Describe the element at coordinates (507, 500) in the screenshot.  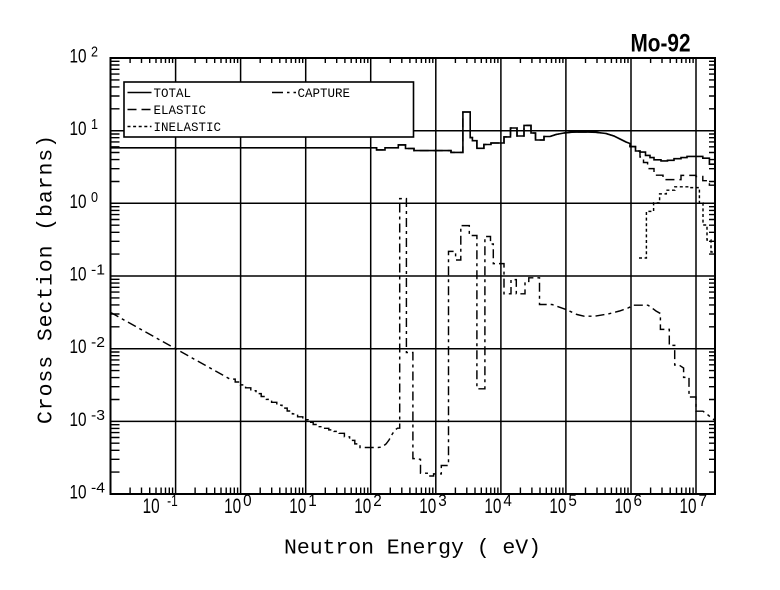
I see `svg-text: 4` at that location.